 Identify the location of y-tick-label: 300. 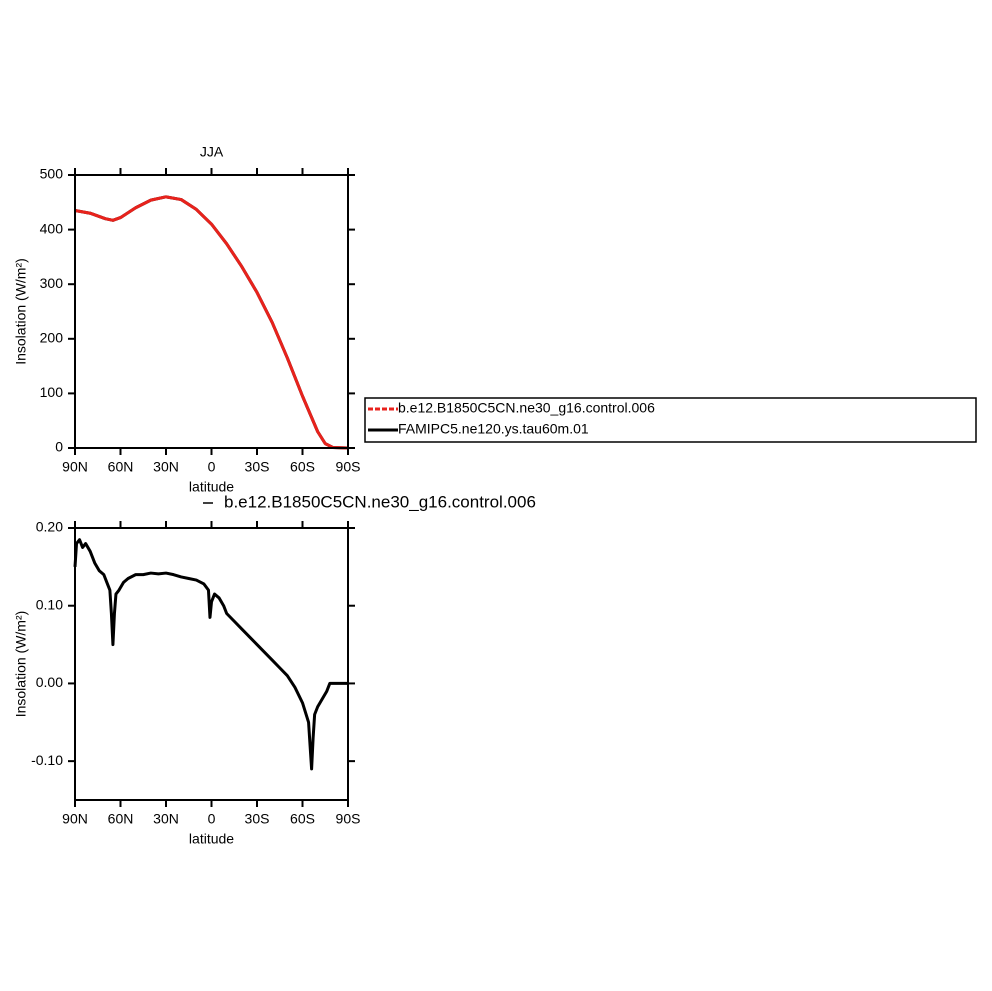
(52, 283).